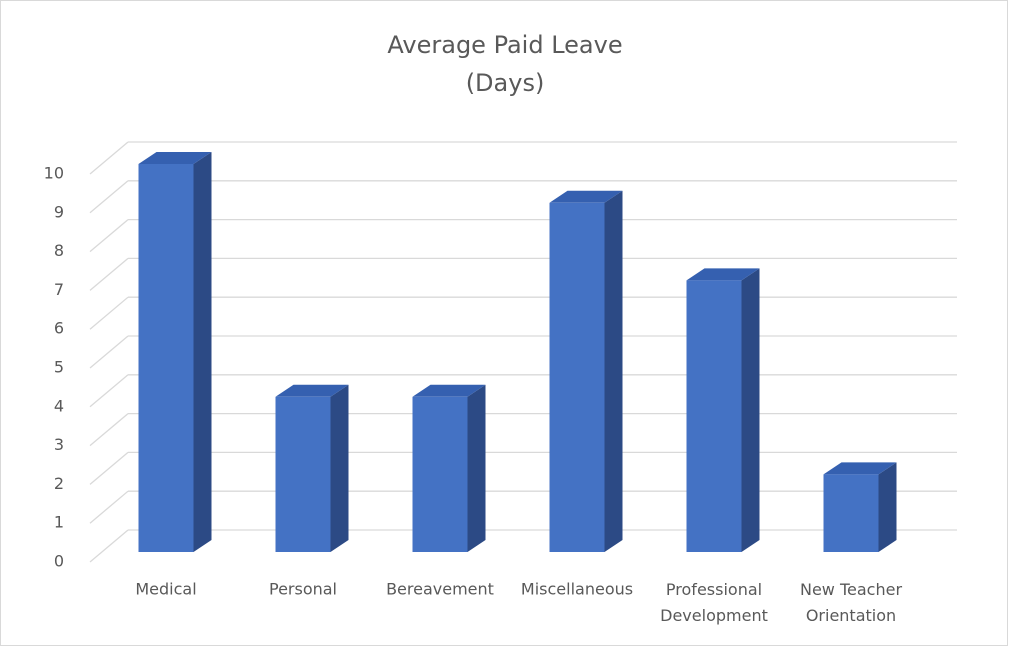  Describe the element at coordinates (504, 45) in the screenshot. I see `chart-title: Average Paid Leave` at that location.